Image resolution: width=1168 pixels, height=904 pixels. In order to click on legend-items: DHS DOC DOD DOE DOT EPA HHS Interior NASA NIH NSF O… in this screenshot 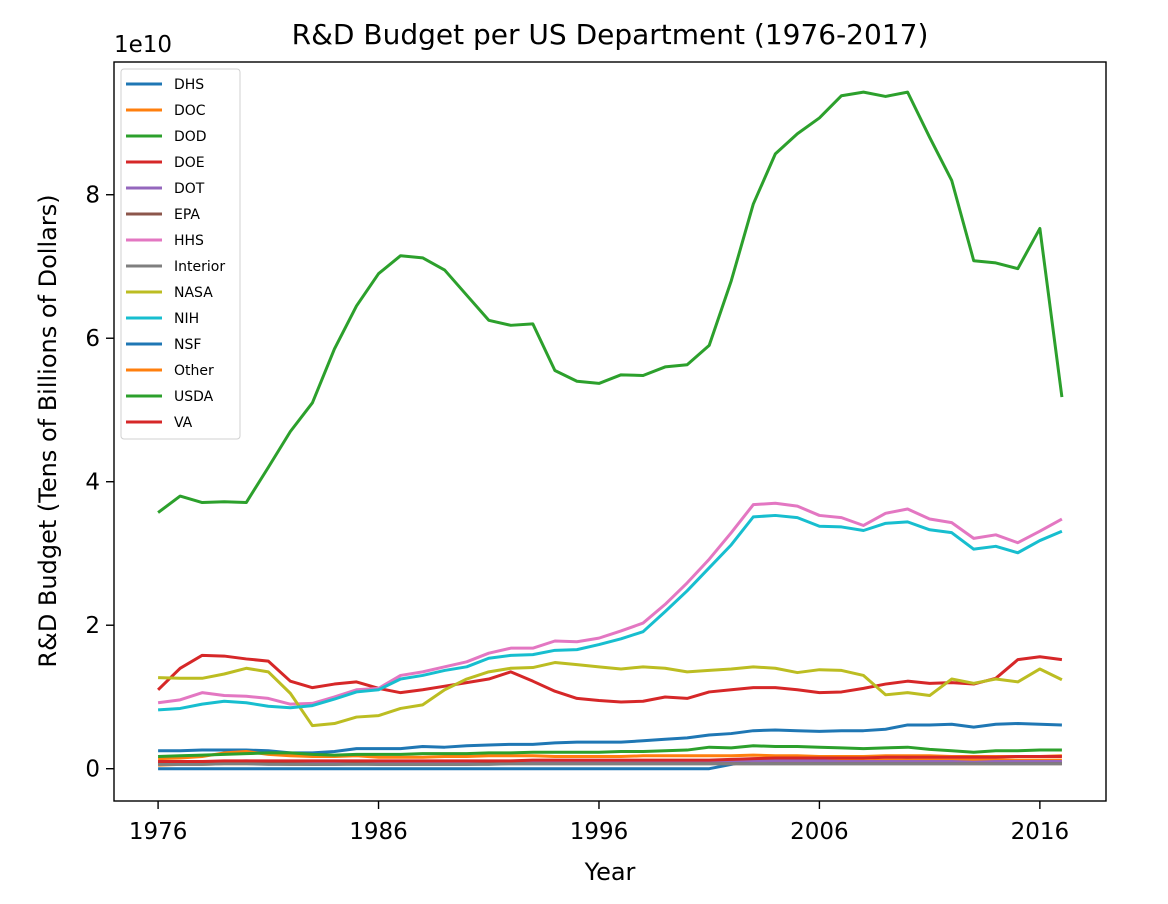, I will do `click(175, 254)`.